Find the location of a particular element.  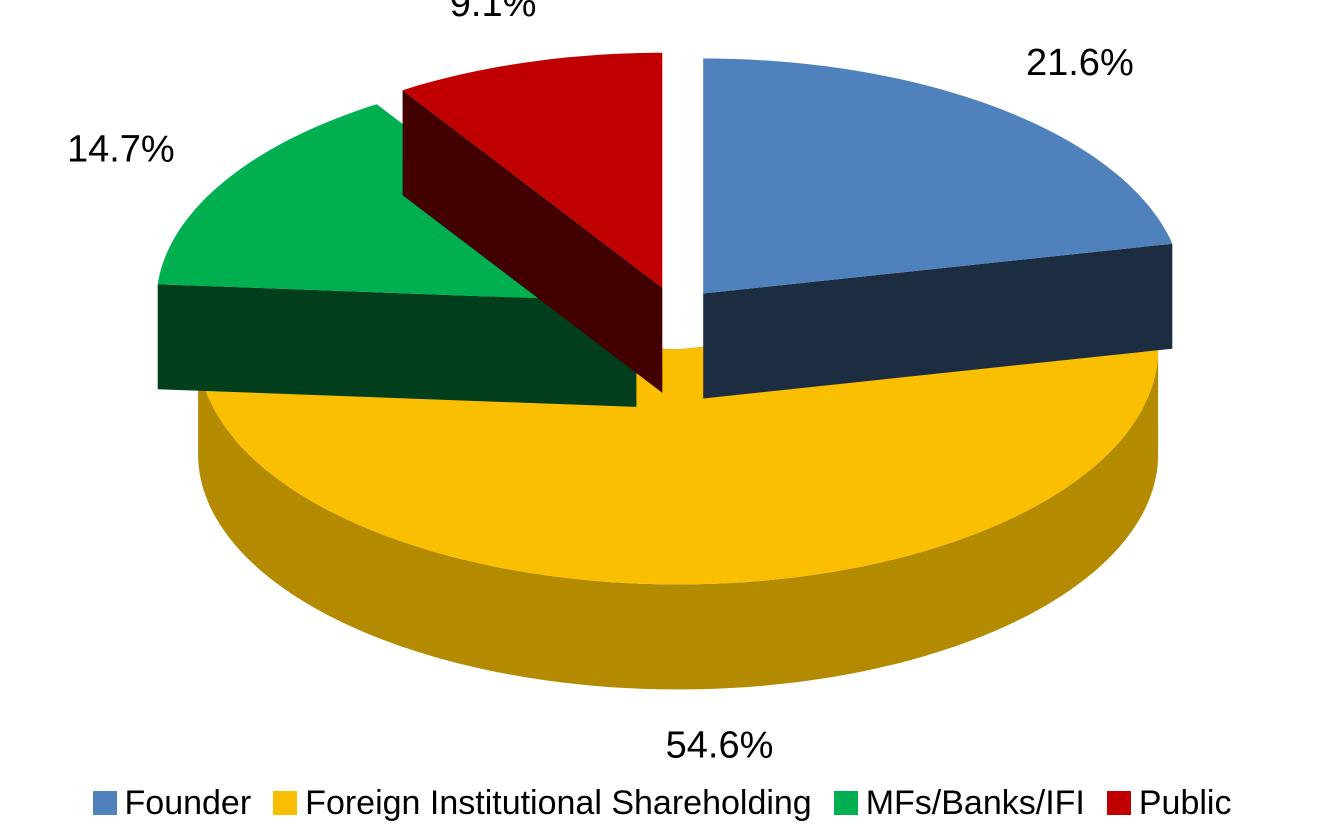

legend-item: Foreign Institutional Shareholding is located at coordinates (542, 803).